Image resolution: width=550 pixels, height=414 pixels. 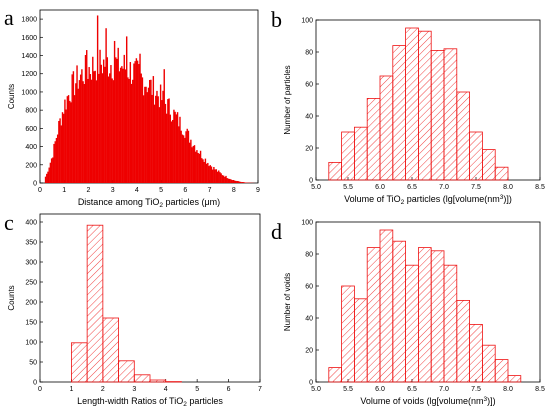 What do you see at coordinates (31, 283) in the screenshot?
I see `y-tick-label: 250` at bounding box center [31, 283].